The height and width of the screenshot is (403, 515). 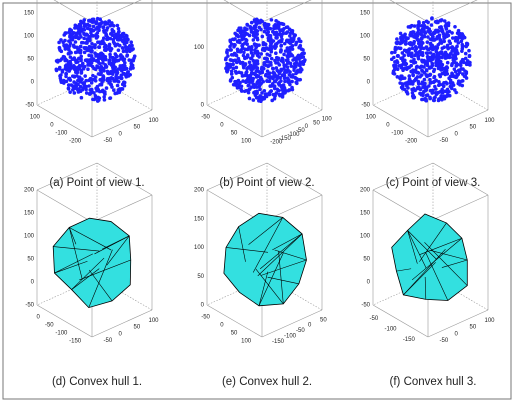 What do you see at coordinates (473, 128) in the screenshot?
I see `y-tick-label: 50` at bounding box center [473, 128].